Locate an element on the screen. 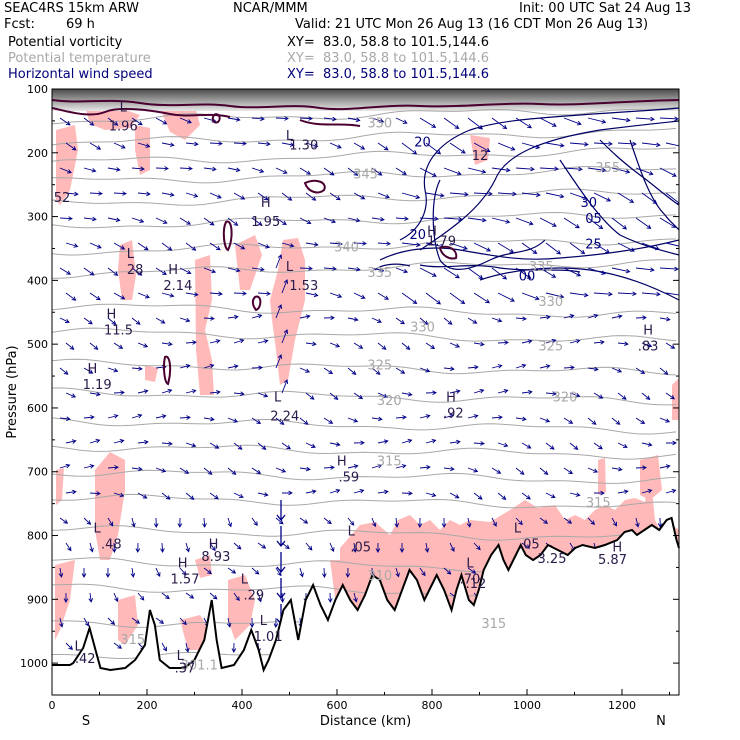 The height and width of the screenshot is (740, 740). extremum-extra-lower-right: 3.25 is located at coordinates (552, 559).